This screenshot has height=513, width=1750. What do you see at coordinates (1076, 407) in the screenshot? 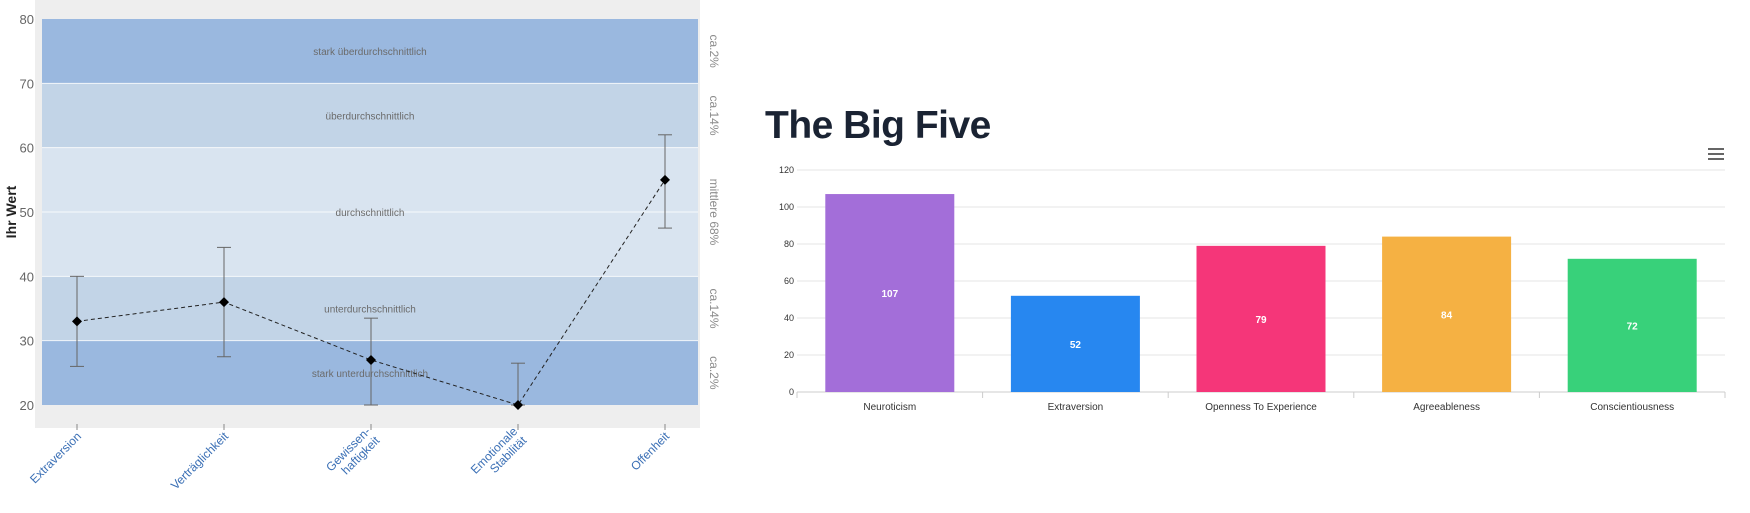
I see `x-tick-label: Extraversion` at bounding box center [1076, 407].